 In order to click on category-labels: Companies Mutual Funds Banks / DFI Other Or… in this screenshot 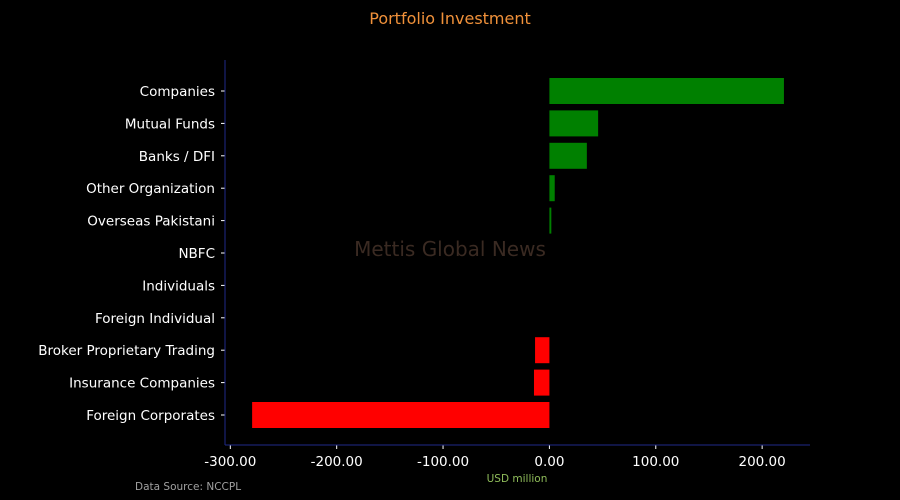, I will do `click(131, 254)`.